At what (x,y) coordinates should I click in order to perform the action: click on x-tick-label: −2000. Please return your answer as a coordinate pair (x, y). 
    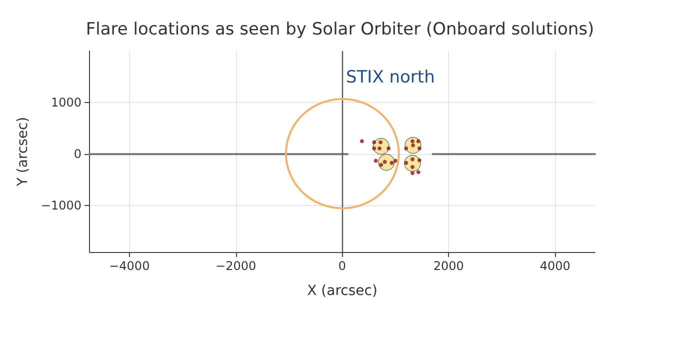
    Looking at the image, I should click on (236, 266).